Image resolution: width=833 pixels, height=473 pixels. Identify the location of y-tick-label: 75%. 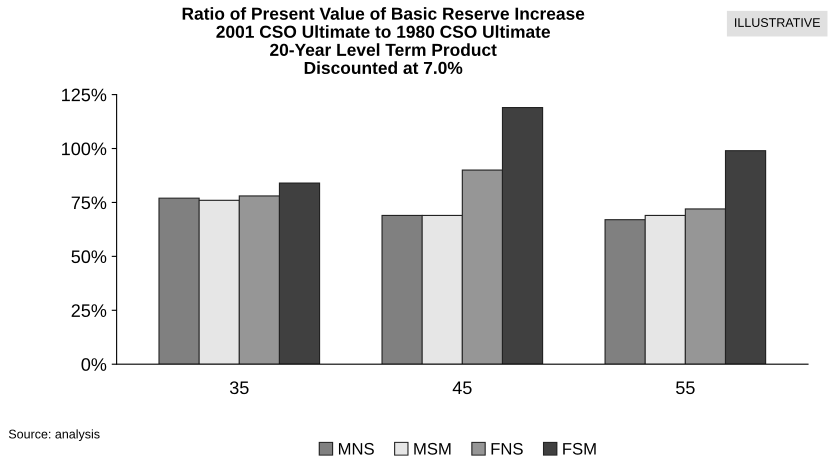
(89, 203).